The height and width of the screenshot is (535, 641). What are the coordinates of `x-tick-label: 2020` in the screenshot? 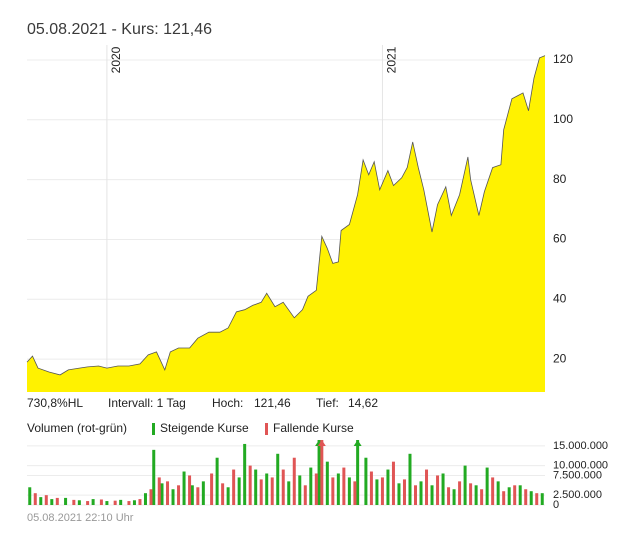 It's located at (116, 59).